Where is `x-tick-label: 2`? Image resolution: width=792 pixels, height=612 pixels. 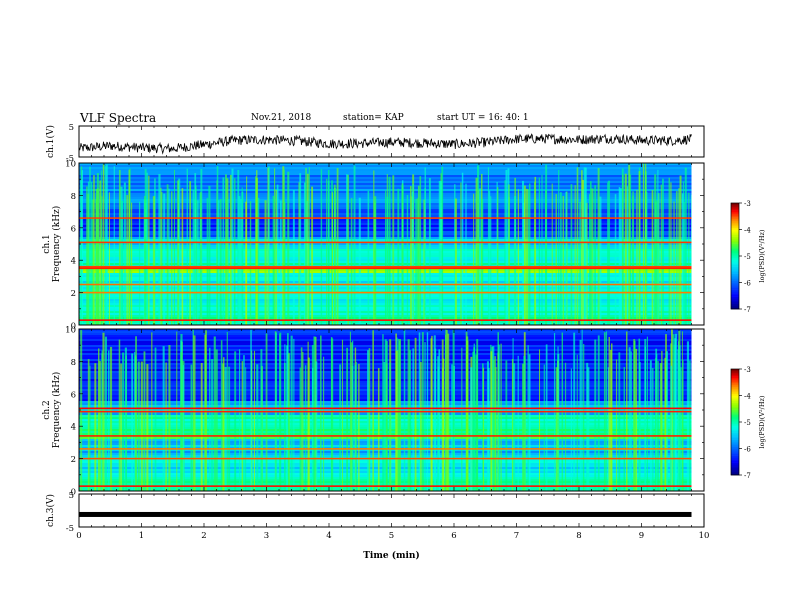 x-tick-label: 2 is located at coordinates (203, 536).